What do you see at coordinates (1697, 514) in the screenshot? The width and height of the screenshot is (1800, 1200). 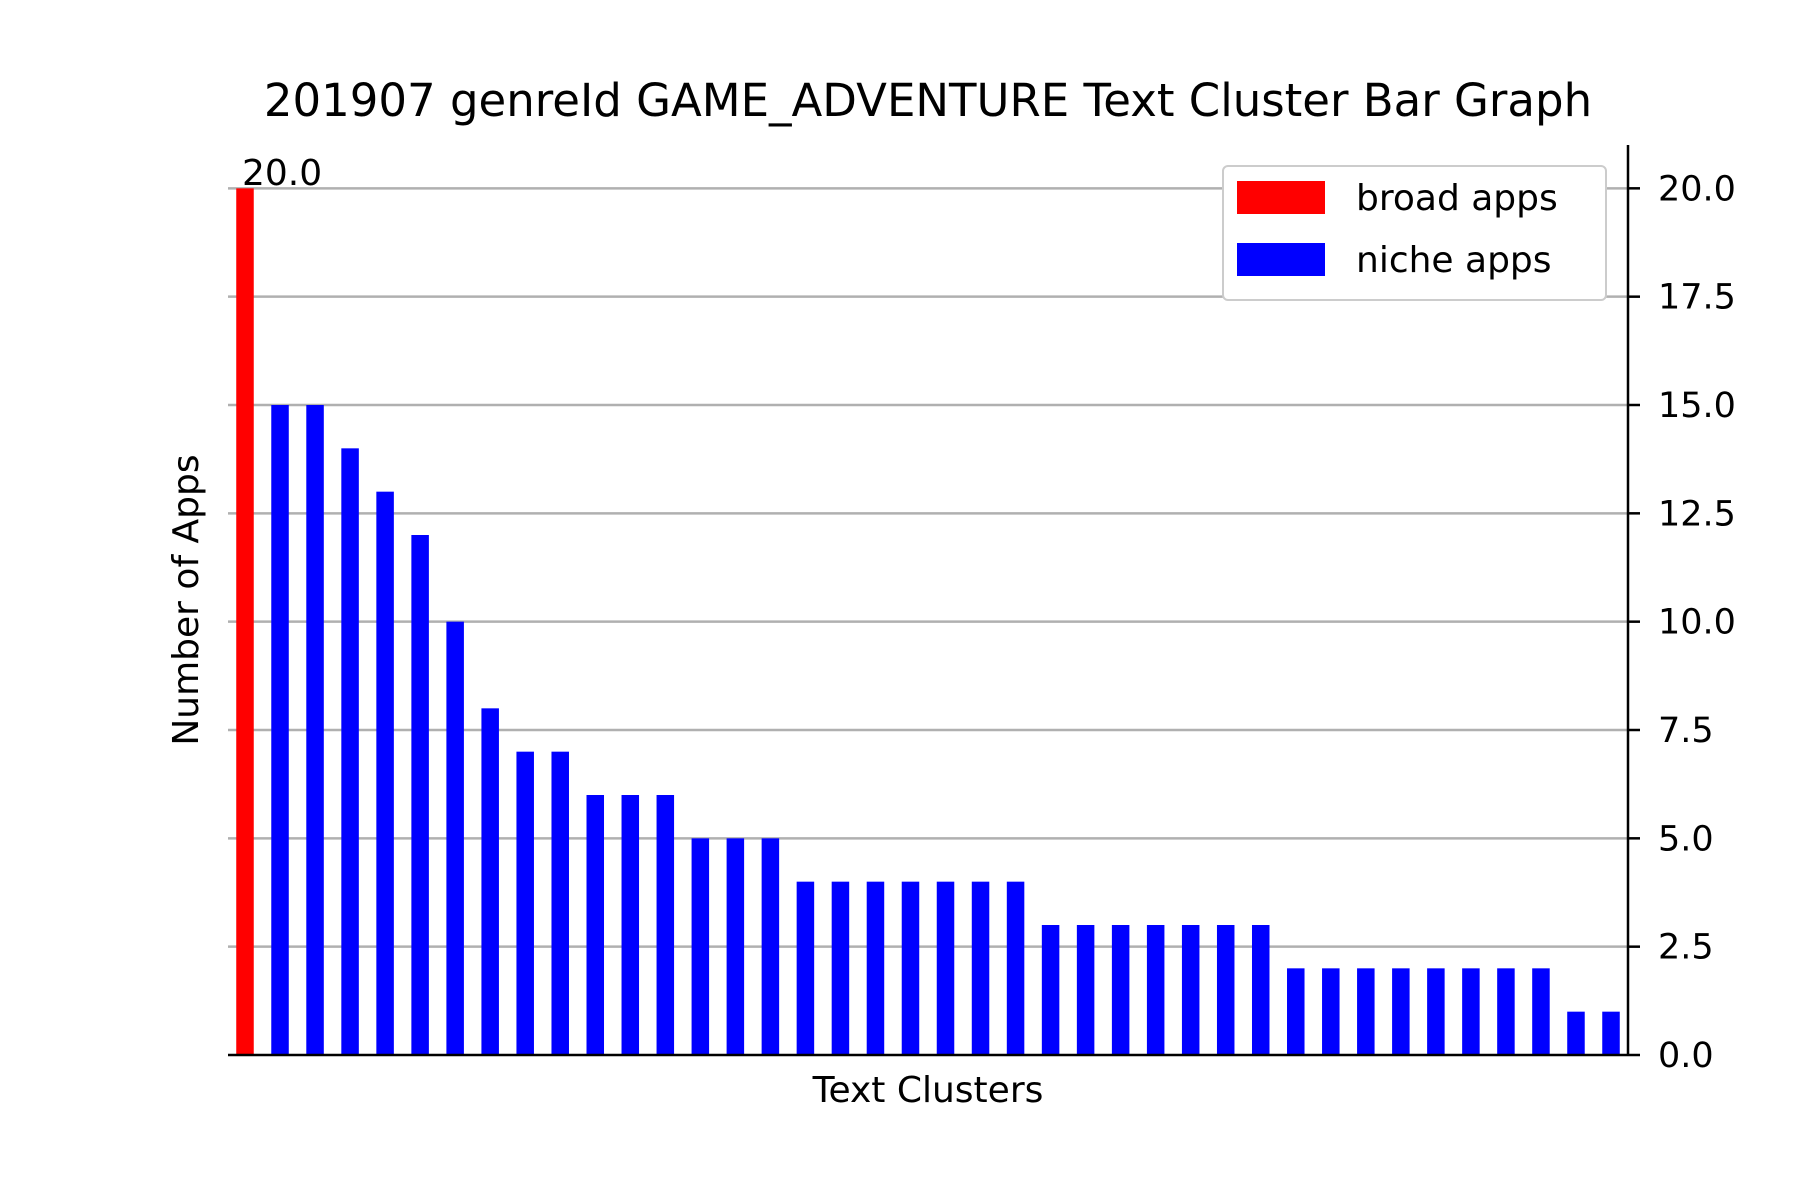 I see `y-tick-label: 12.5` at bounding box center [1697, 514].